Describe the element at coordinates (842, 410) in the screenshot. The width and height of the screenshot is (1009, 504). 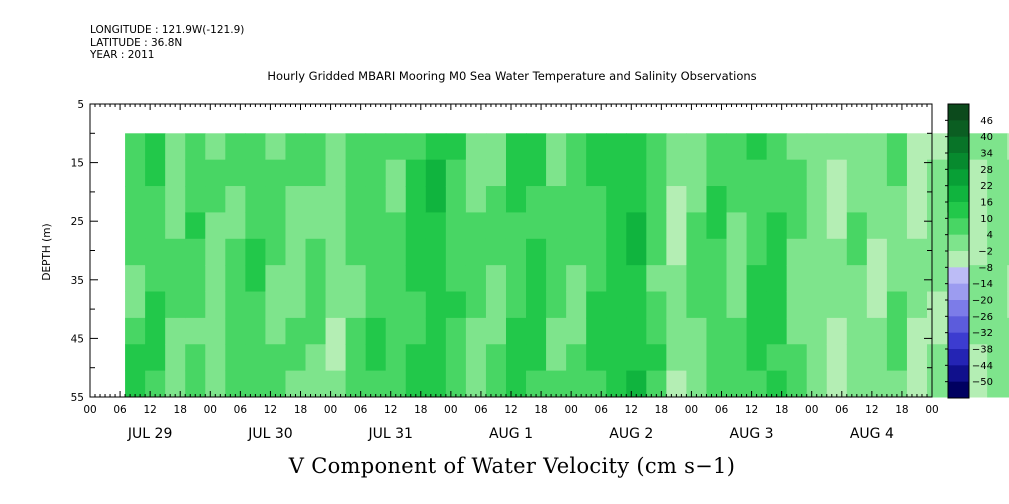
I see `x-tick-label: 06` at that location.